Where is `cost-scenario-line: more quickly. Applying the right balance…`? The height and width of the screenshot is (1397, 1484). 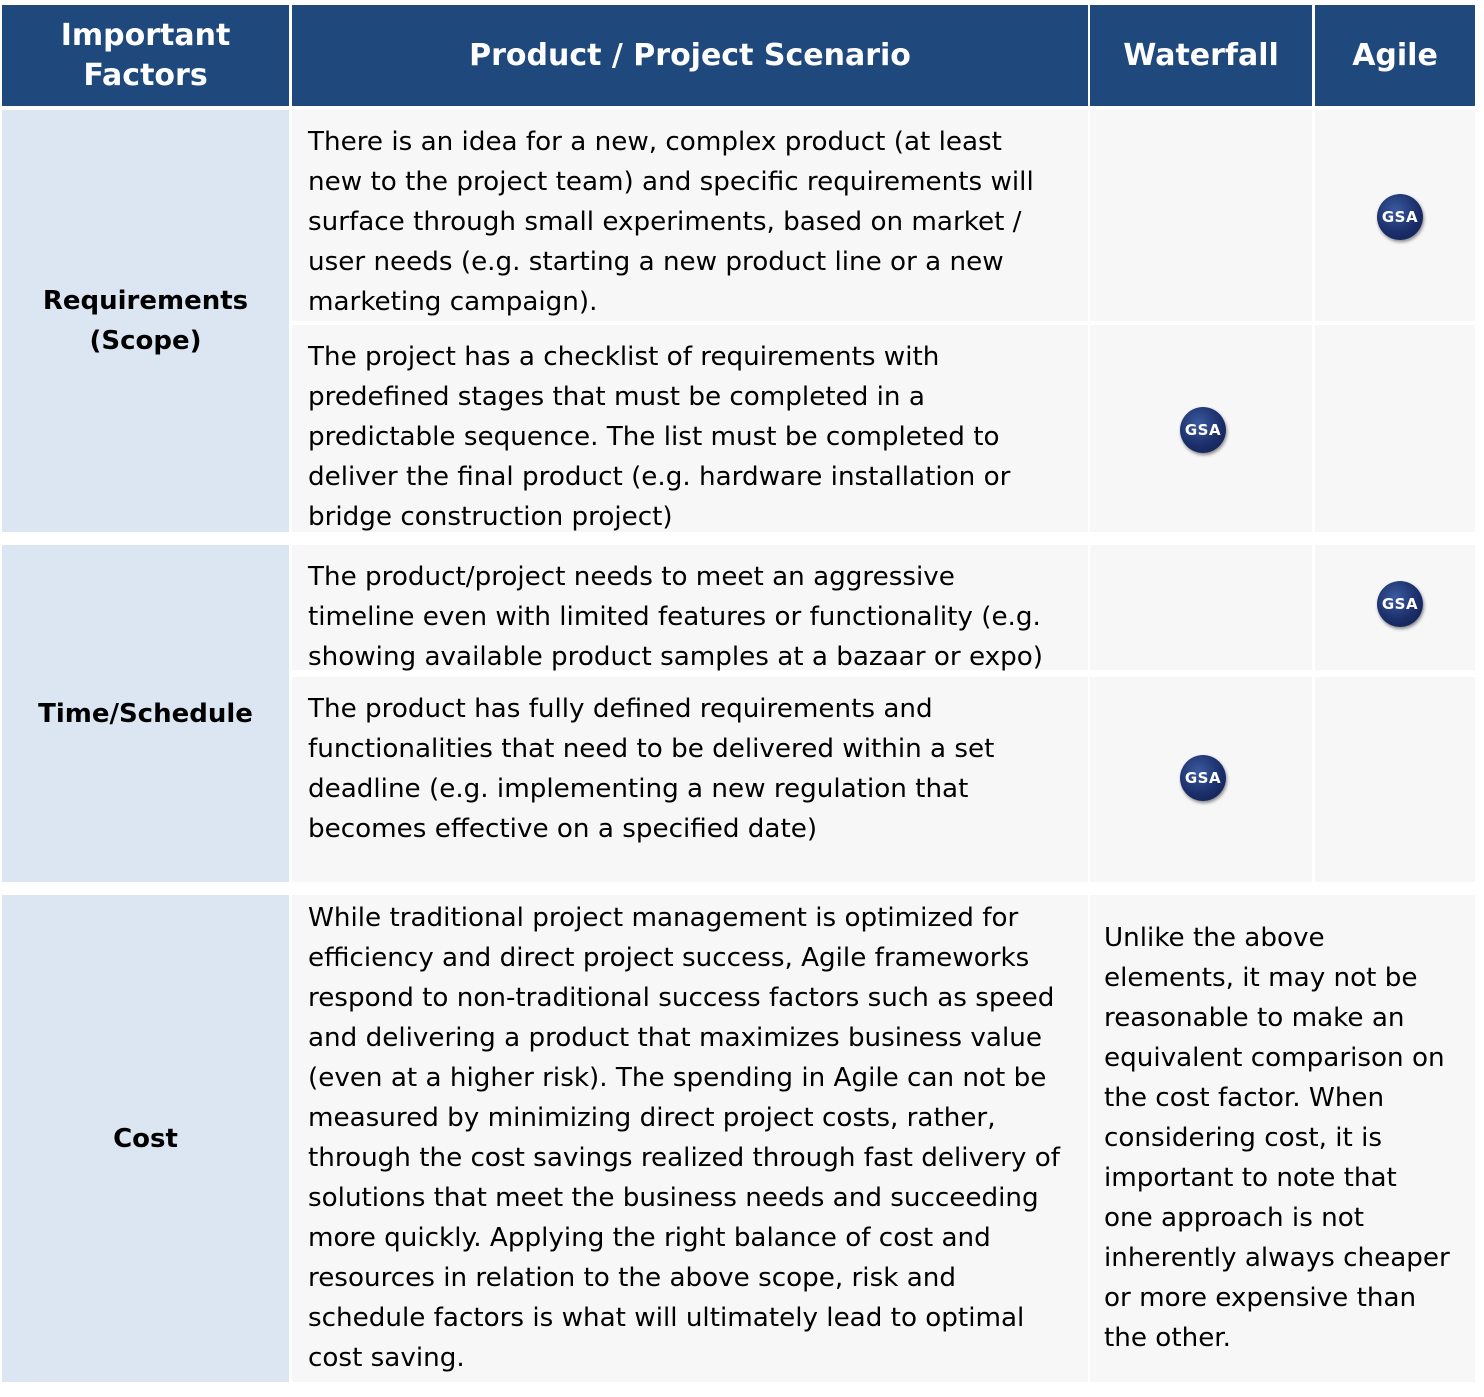 cost-scenario-line: more quickly. Applying the right balance… is located at coordinates (649, 1238).